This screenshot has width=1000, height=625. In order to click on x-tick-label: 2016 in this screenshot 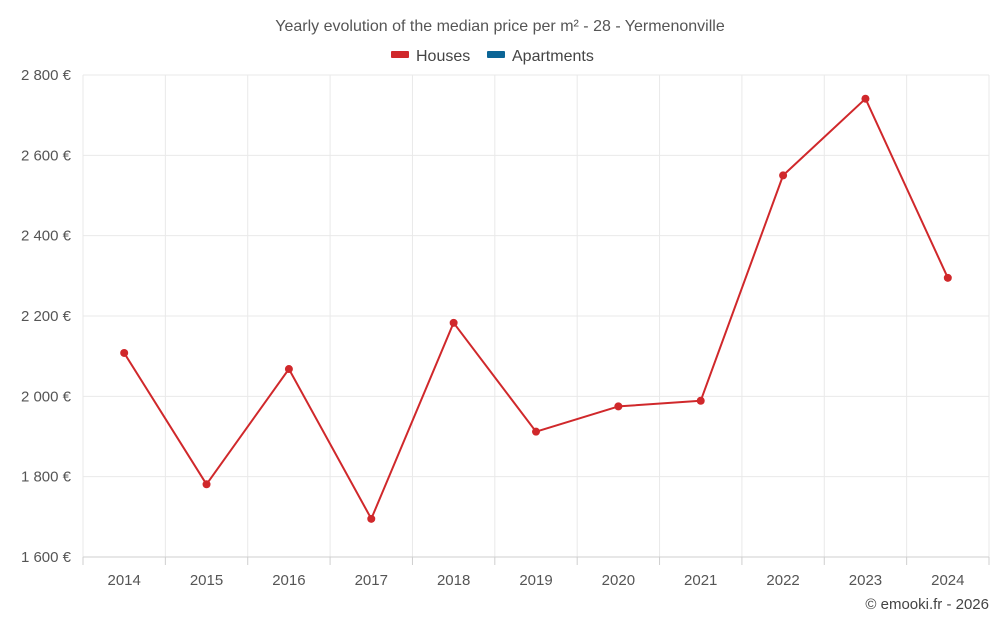, I will do `click(288, 580)`.